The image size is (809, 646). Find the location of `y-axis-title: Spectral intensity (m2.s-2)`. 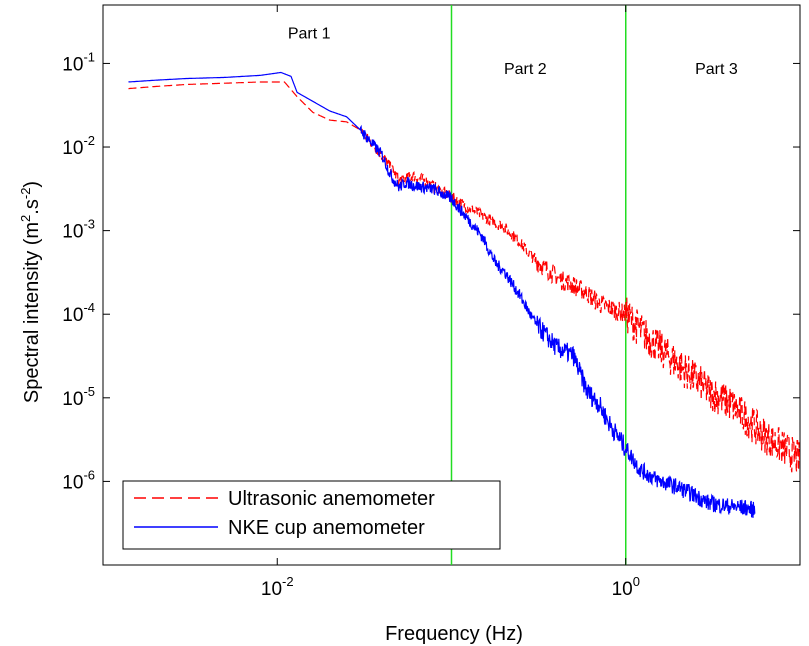

y-axis-title: Spectral intensity (m2.s-2) is located at coordinates (30, 292).